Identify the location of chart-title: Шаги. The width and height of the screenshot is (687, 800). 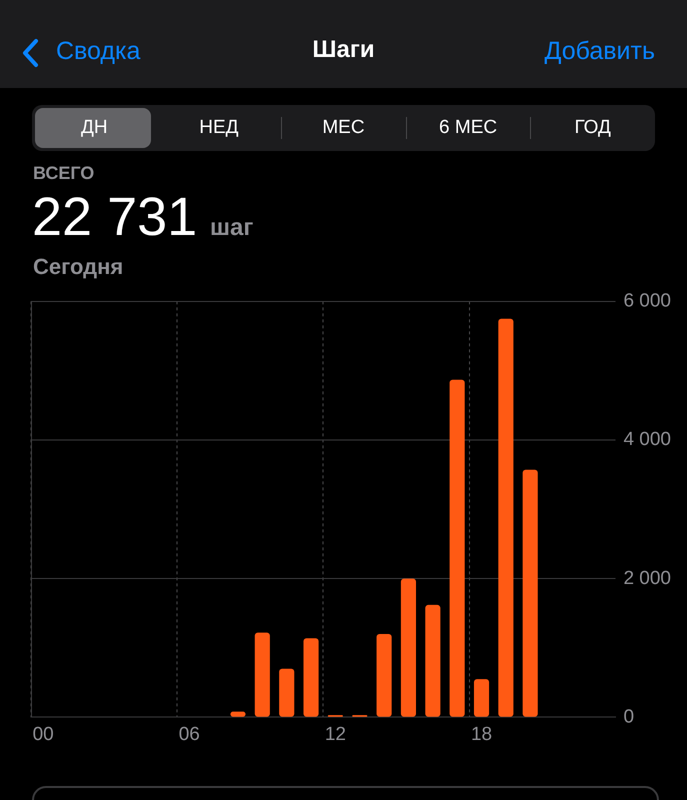
(343, 49).